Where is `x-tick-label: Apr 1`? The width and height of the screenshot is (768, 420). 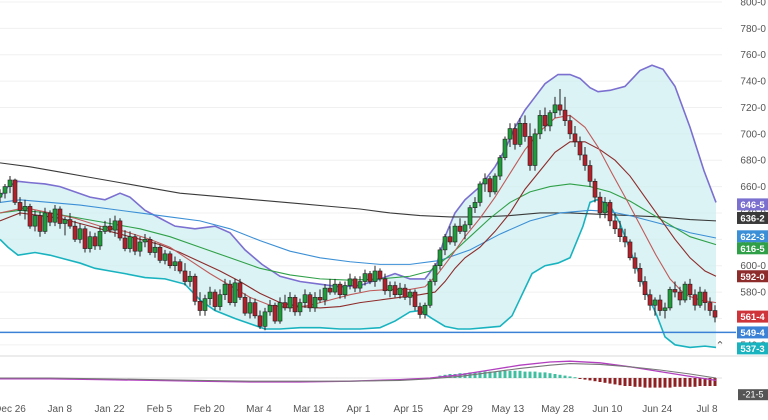
x-tick-label: Apr 1 is located at coordinates (359, 409).